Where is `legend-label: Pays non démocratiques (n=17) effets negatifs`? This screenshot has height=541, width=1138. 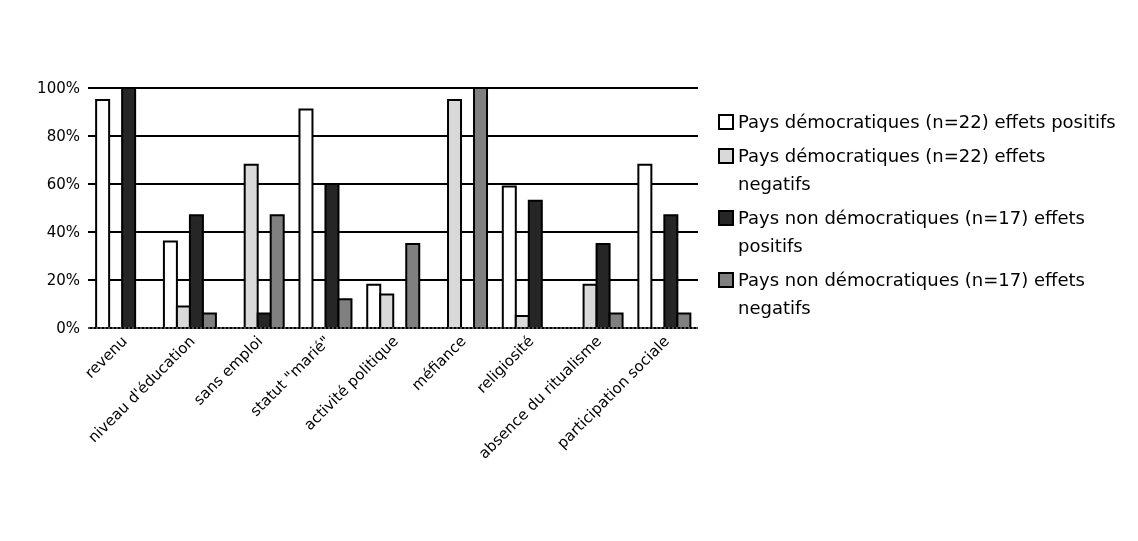
legend-label: Pays non démocratiques (n=17) effets negatifs is located at coordinates (912, 294).